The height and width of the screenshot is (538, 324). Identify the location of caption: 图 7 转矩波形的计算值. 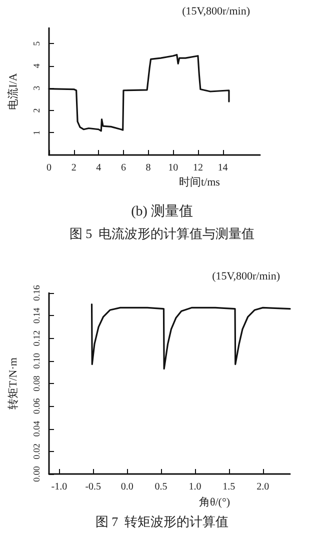
(162, 521).